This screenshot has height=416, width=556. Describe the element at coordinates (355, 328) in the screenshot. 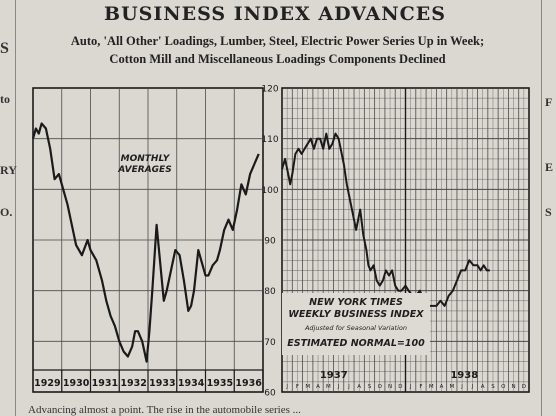

I see `weekly-chart-subtitle: Adjusted for Seasonal Variation` at that location.